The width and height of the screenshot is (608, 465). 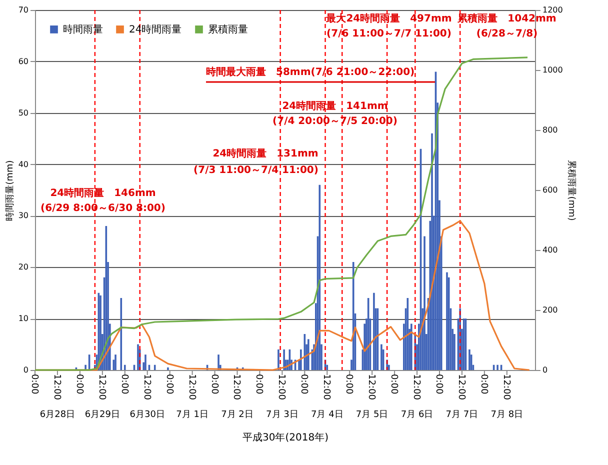 I want to click on y-tick-label: 50, so click(x=23, y=113).